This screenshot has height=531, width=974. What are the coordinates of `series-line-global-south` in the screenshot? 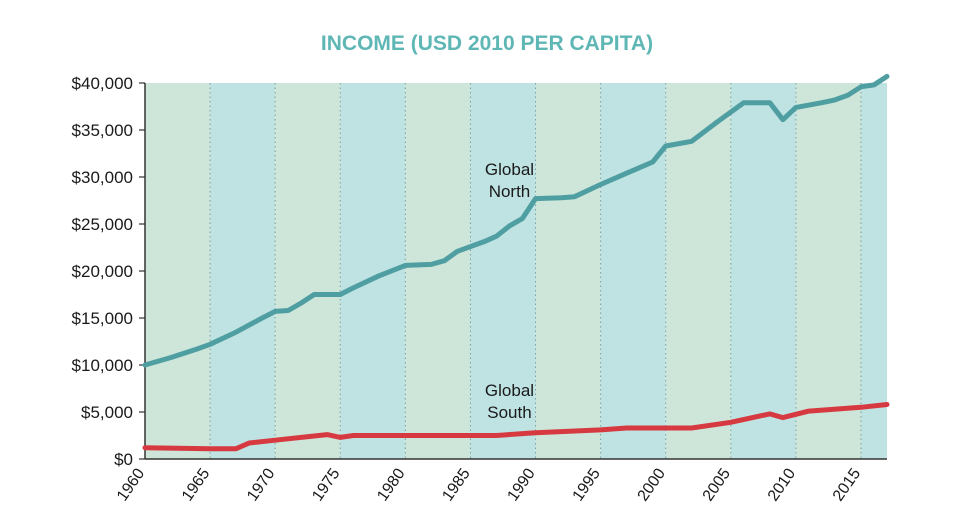 It's located at (516, 427).